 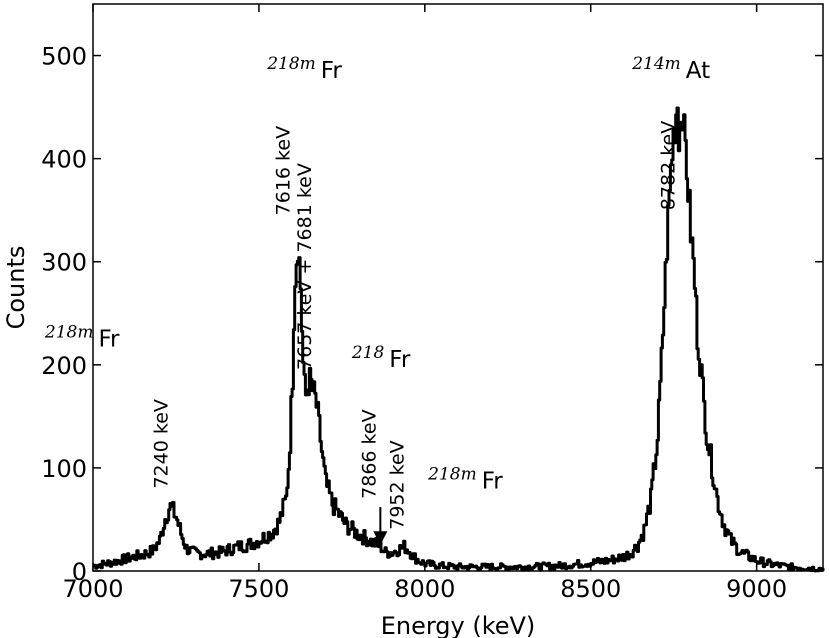 What do you see at coordinates (380, 538) in the screenshot?
I see `arrow-head` at bounding box center [380, 538].